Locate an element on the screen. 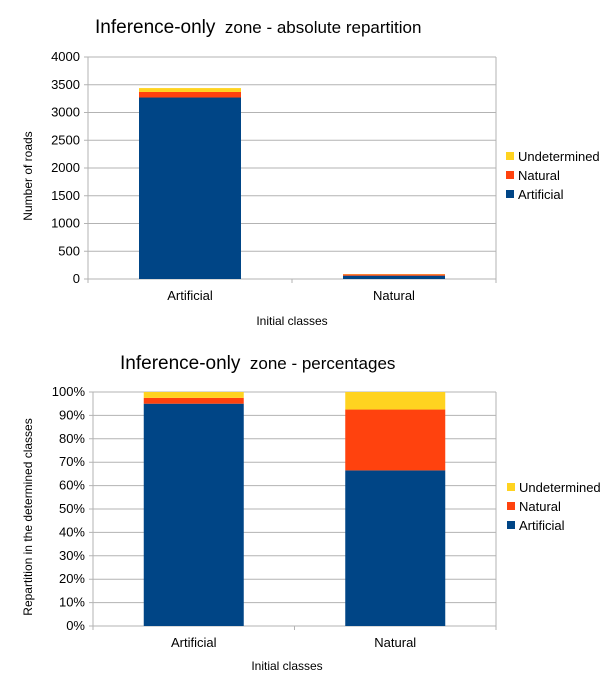  y-axis-label: Number of roads is located at coordinates (28, 175).